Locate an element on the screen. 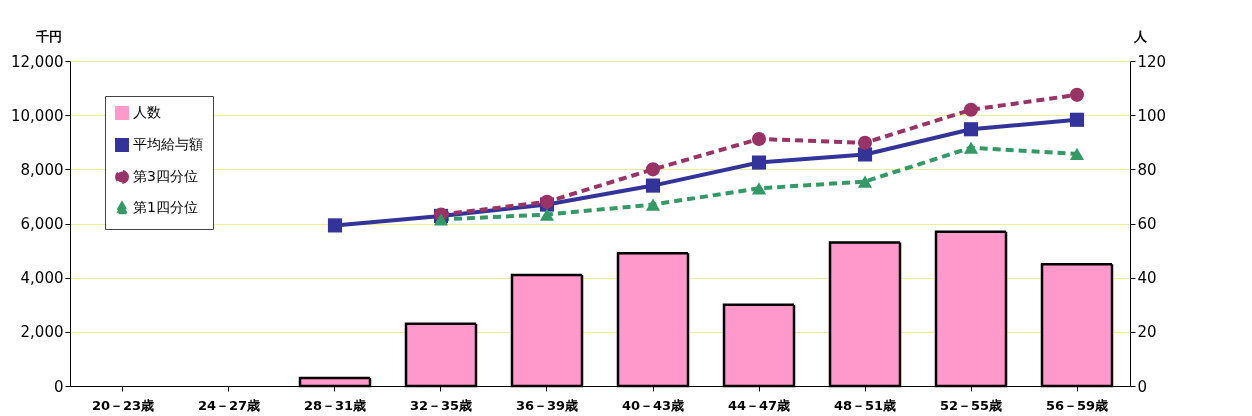 This screenshot has width=1252, height=416. x-tick-label: 44－47歳 is located at coordinates (759, 405).